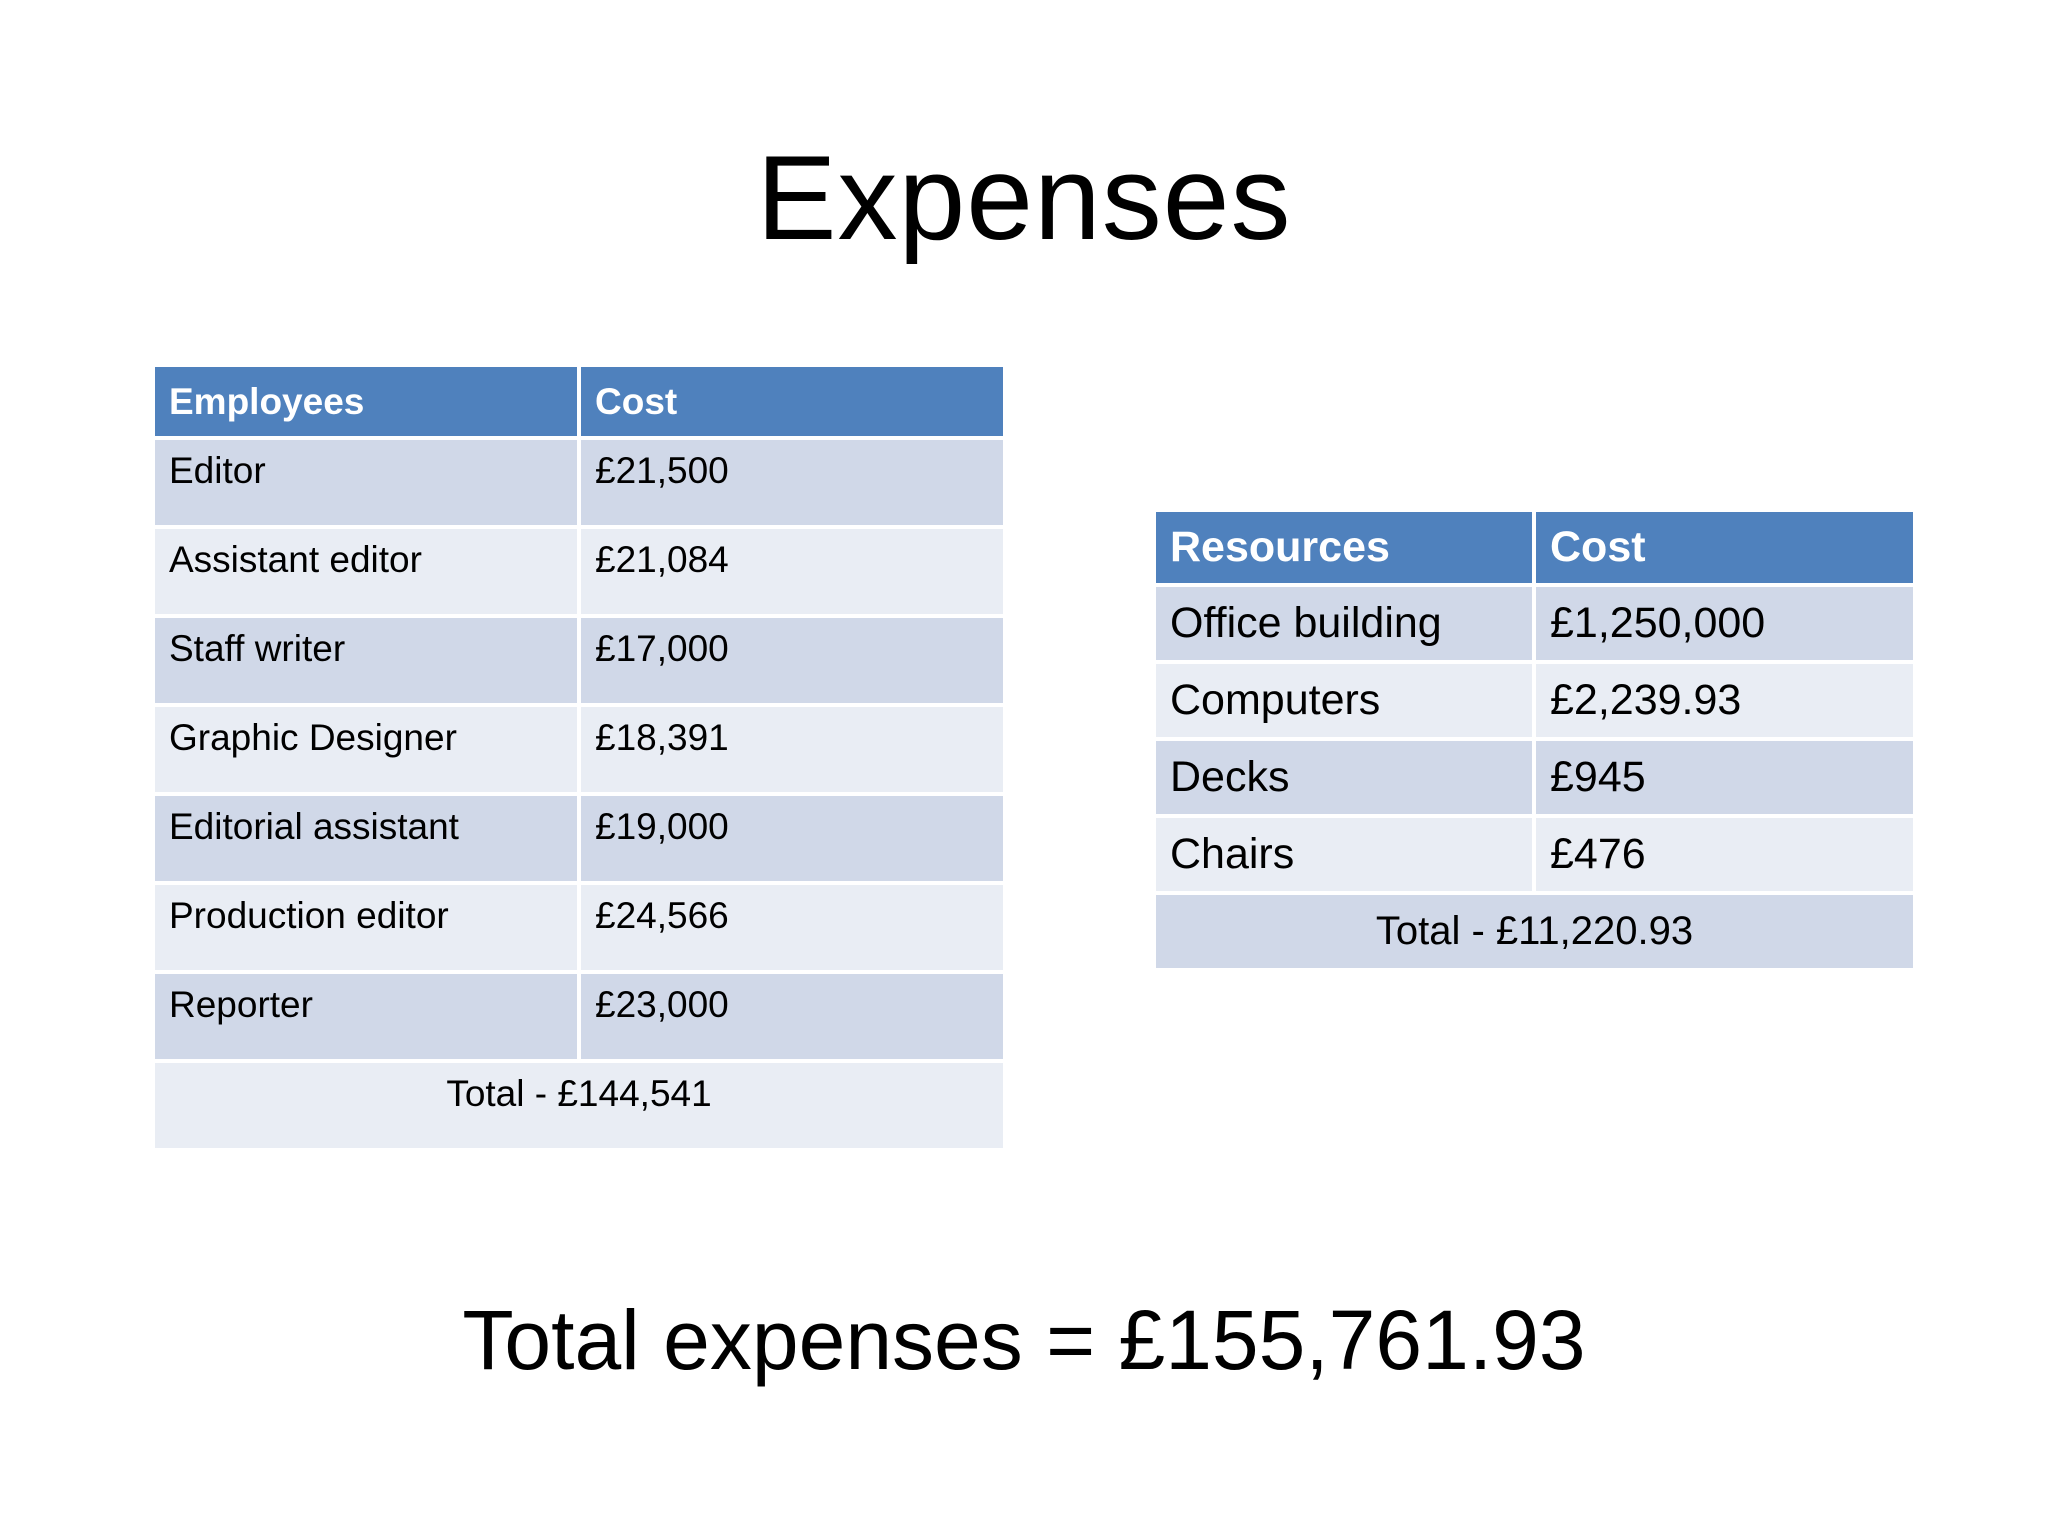  What do you see at coordinates (579, 927) in the screenshot?
I see `table-row: Production editor £24,566` at bounding box center [579, 927].